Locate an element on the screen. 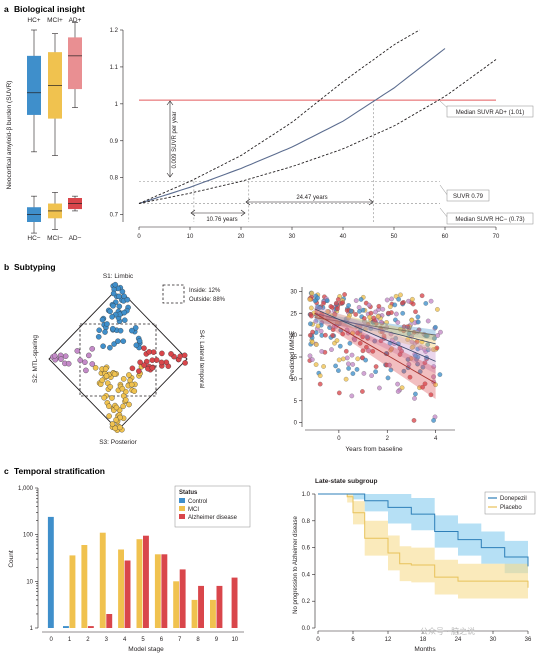 Image resolution: width=542 pixels, height=655 pixels. panel-b-title: Subtyping is located at coordinates (35, 267).